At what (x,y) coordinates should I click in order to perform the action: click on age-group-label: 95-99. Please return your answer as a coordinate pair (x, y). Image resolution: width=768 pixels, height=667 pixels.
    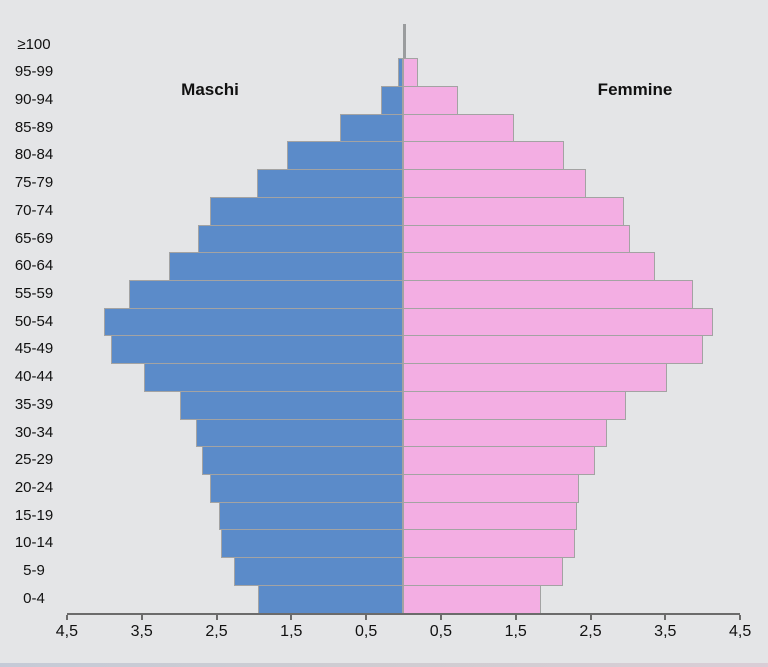
    Looking at the image, I should click on (34, 72).